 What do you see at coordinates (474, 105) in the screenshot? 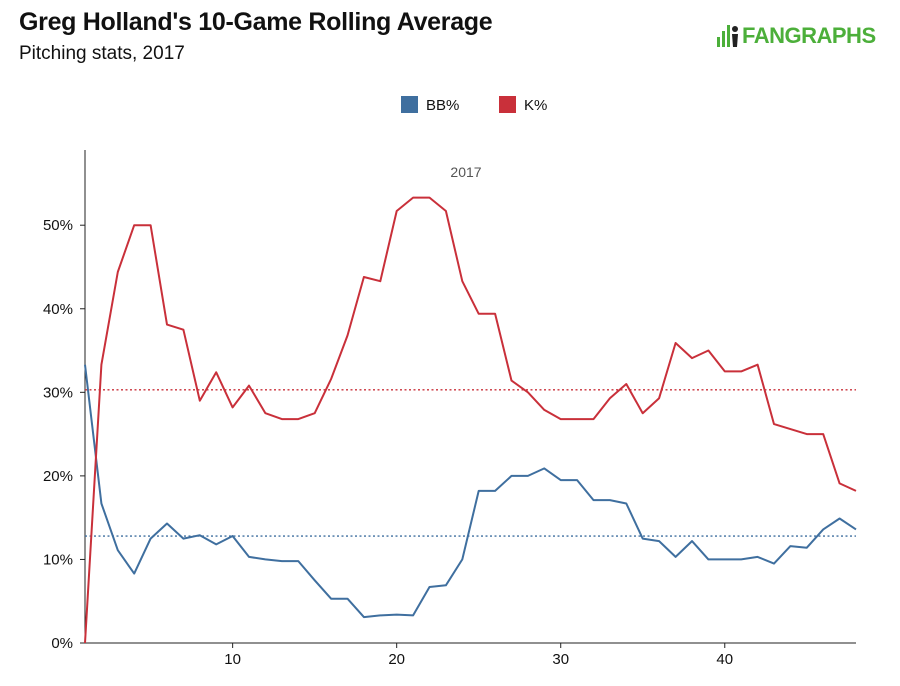
I see `chart-legend: BB% K%` at bounding box center [474, 105].